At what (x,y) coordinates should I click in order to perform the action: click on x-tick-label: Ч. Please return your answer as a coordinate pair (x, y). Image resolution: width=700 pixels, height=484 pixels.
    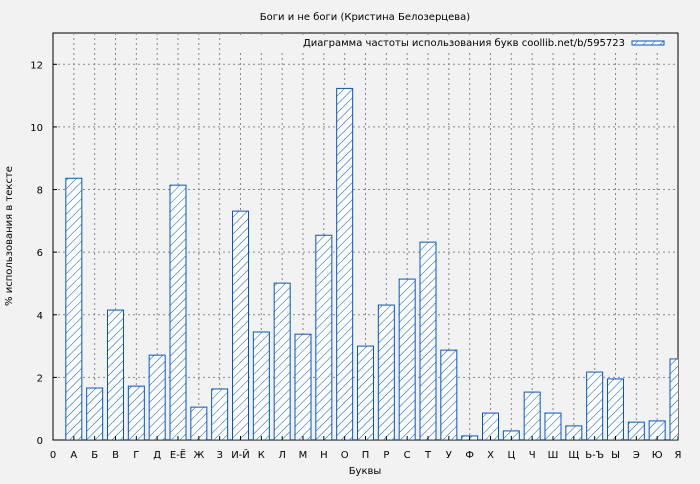
    Looking at the image, I should click on (532, 455).